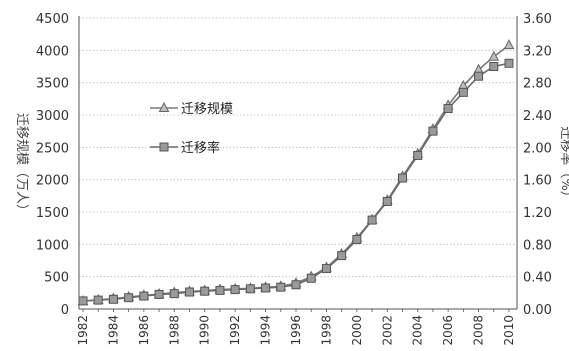 The width and height of the screenshot is (569, 351). What do you see at coordinates (200, 148) in the screenshot?
I see `legend-label: 迁移率` at bounding box center [200, 148].